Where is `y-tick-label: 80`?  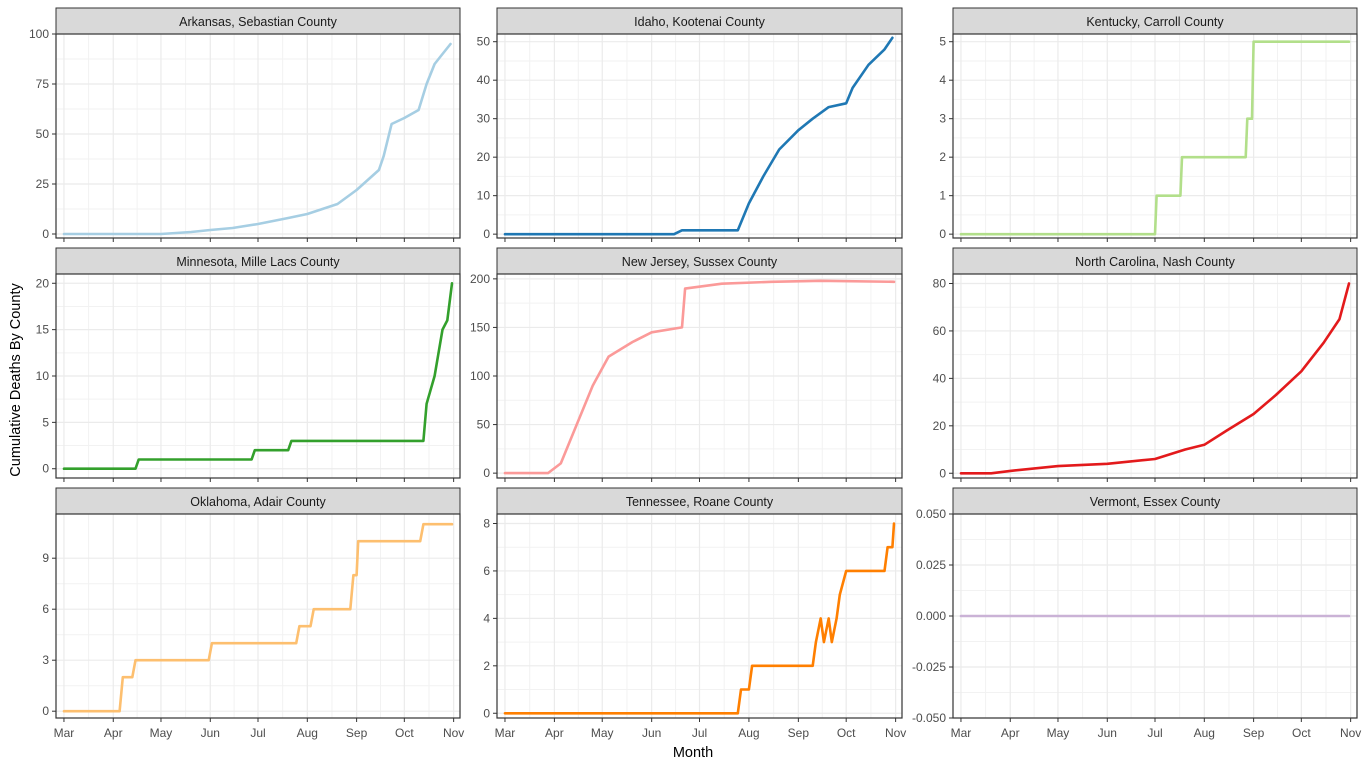 y-tick-label: 80 is located at coordinates (940, 283).